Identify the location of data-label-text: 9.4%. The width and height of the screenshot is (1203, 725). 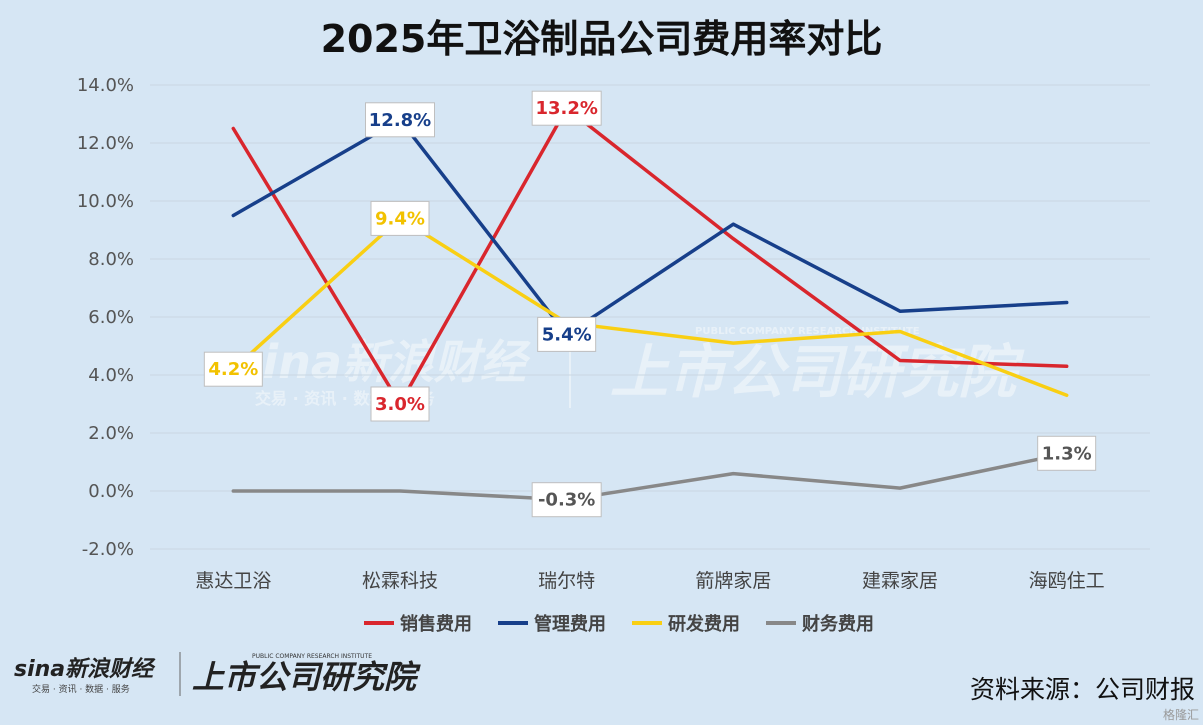
(400, 218).